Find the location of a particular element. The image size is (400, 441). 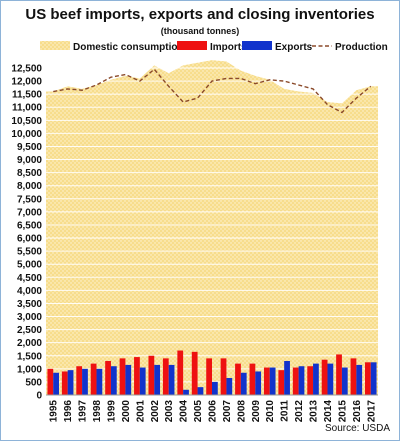

y-tick-label: 5,000 is located at coordinates (29, 265).